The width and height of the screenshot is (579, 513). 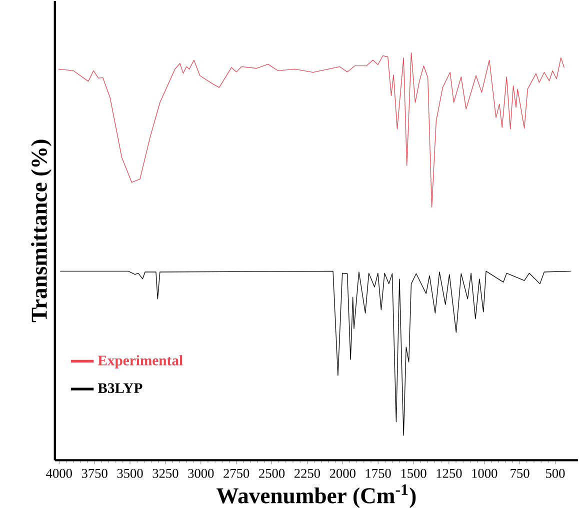 What do you see at coordinates (140, 361) in the screenshot?
I see `legend-label: Experimental` at bounding box center [140, 361].